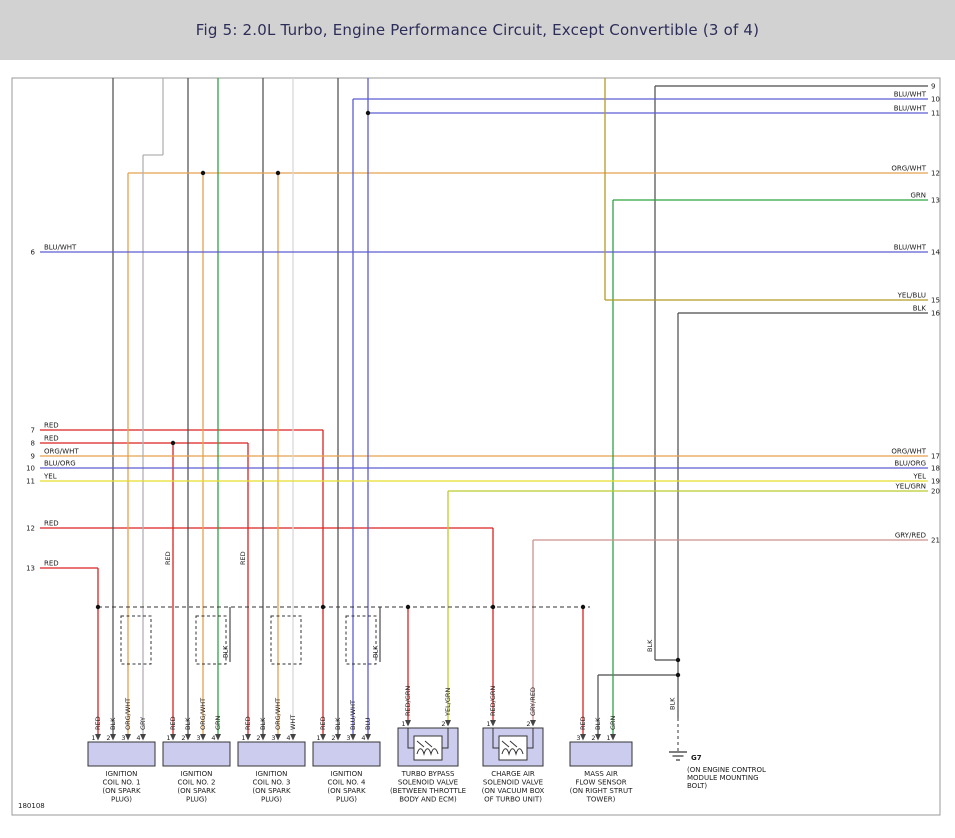 Image resolution: width=955 pixels, height=838 pixels. What do you see at coordinates (726, 770) in the screenshot?
I see `ground-note-line: (ON ENGINE CONTROL` at bounding box center [726, 770].